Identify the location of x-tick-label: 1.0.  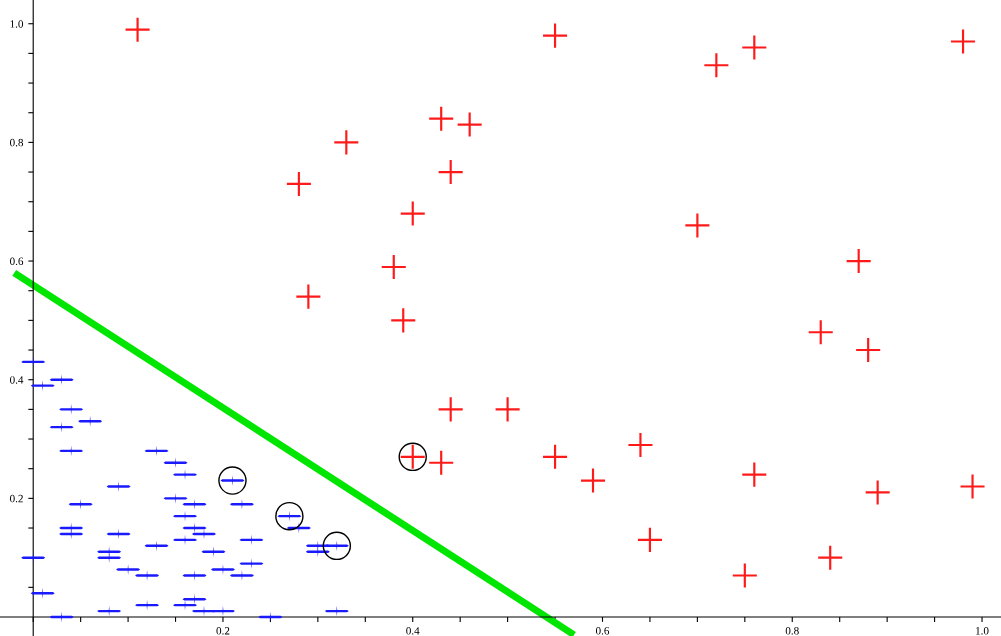
(982, 631).